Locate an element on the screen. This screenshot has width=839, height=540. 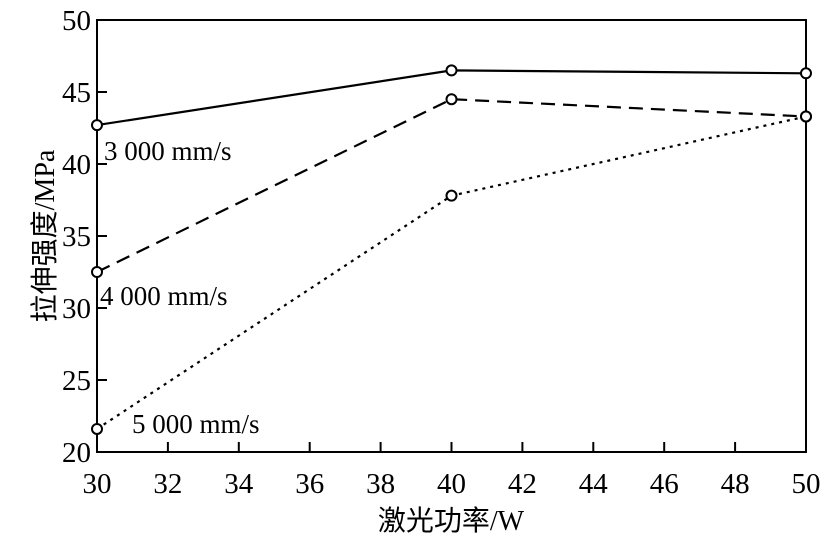
series-labels: 3 000 mm/s 4 000 mm/s 5 000 mm/s is located at coordinates (180, 287).